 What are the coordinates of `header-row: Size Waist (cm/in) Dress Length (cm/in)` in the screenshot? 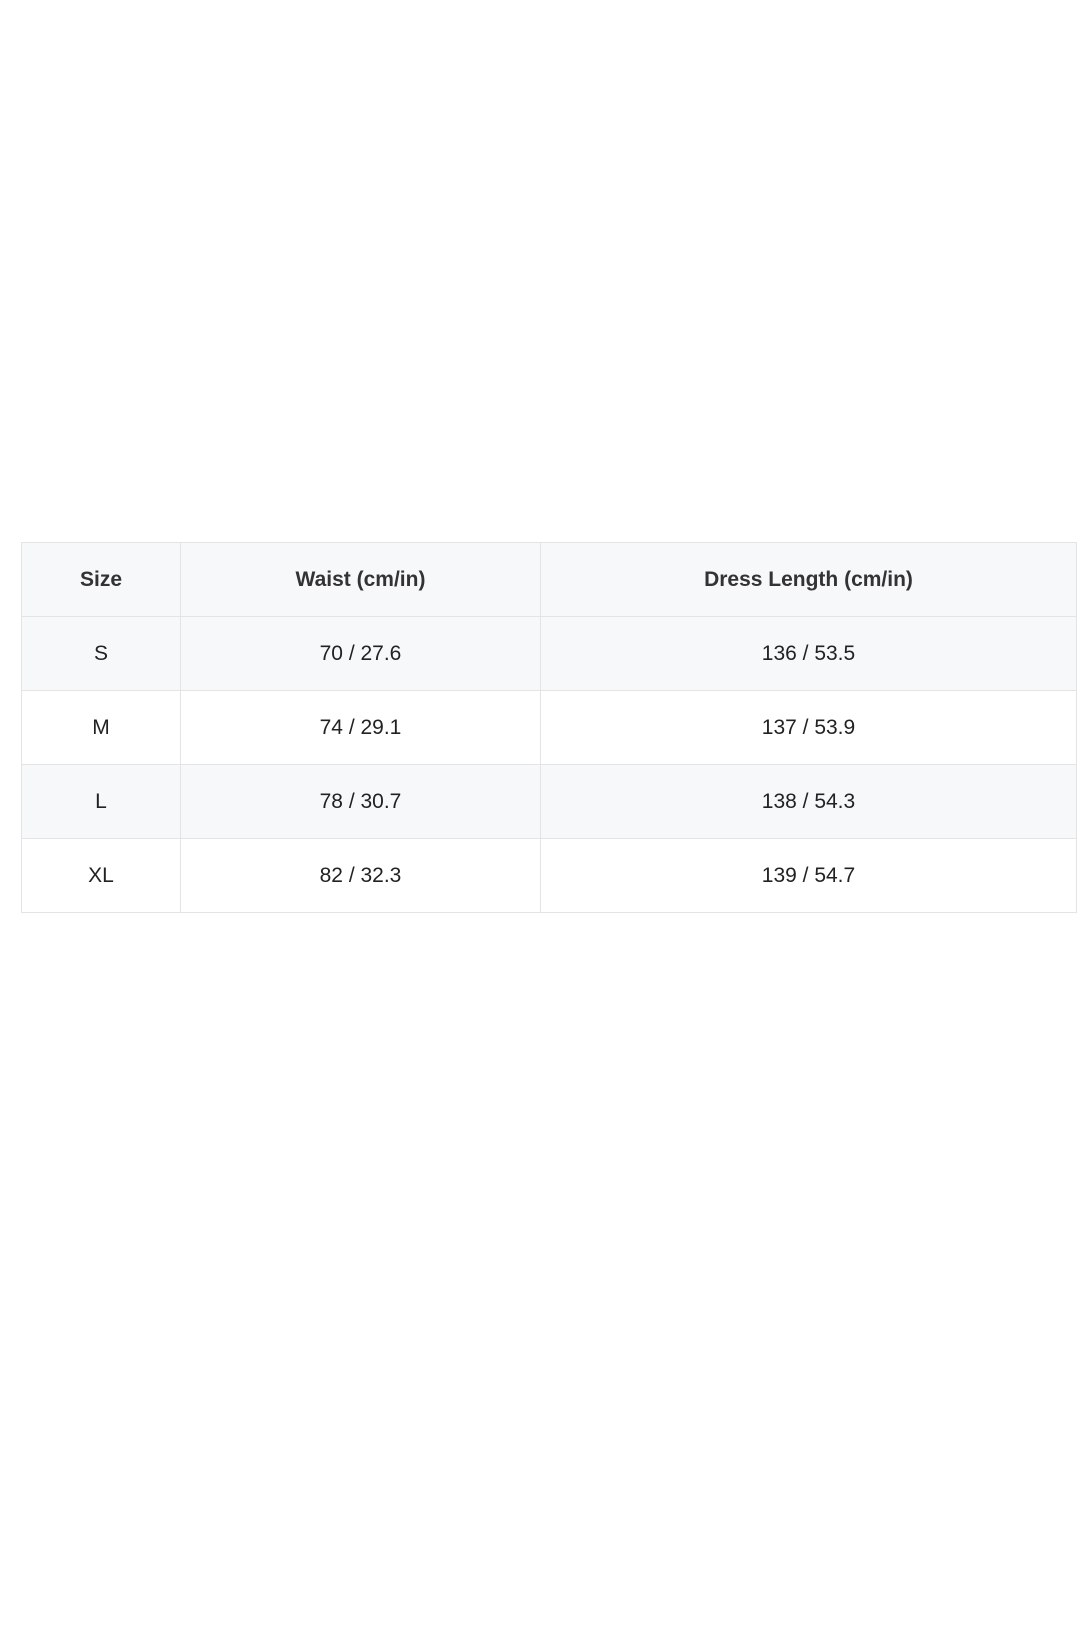 It's located at (549, 579).